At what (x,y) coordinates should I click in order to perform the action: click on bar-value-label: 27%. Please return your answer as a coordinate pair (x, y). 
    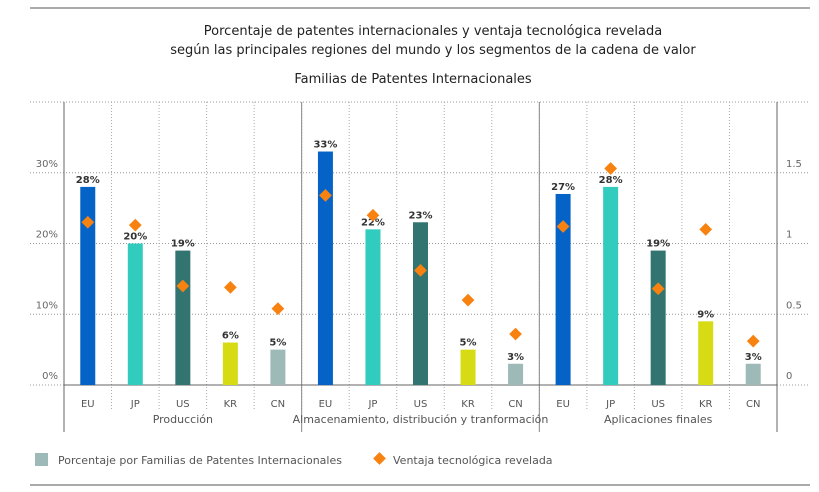
    Looking at the image, I should click on (563, 187).